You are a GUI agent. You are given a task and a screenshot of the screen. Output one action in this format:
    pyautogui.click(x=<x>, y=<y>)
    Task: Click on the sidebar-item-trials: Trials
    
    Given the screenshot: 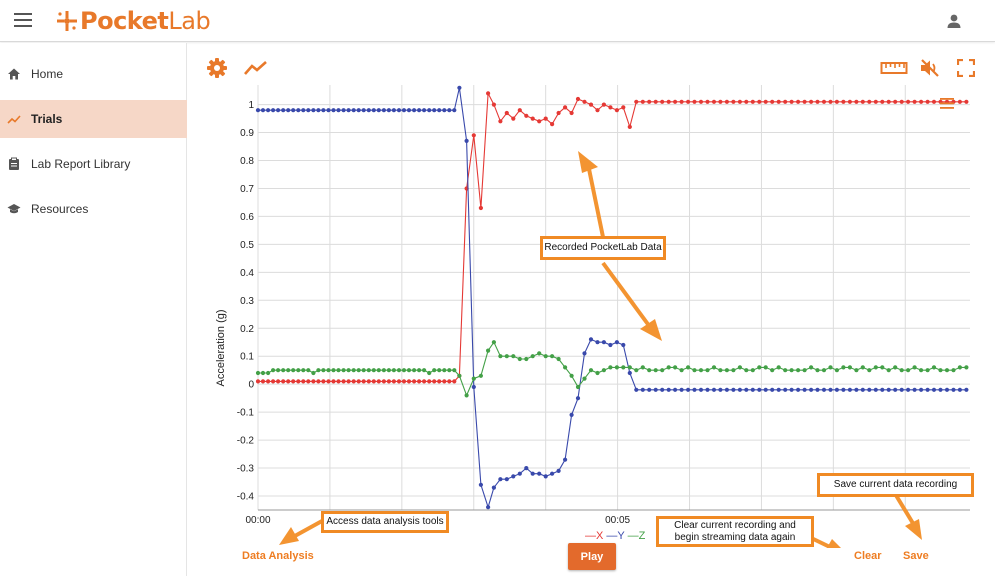 What is the action you would take?
    pyautogui.click(x=93, y=119)
    